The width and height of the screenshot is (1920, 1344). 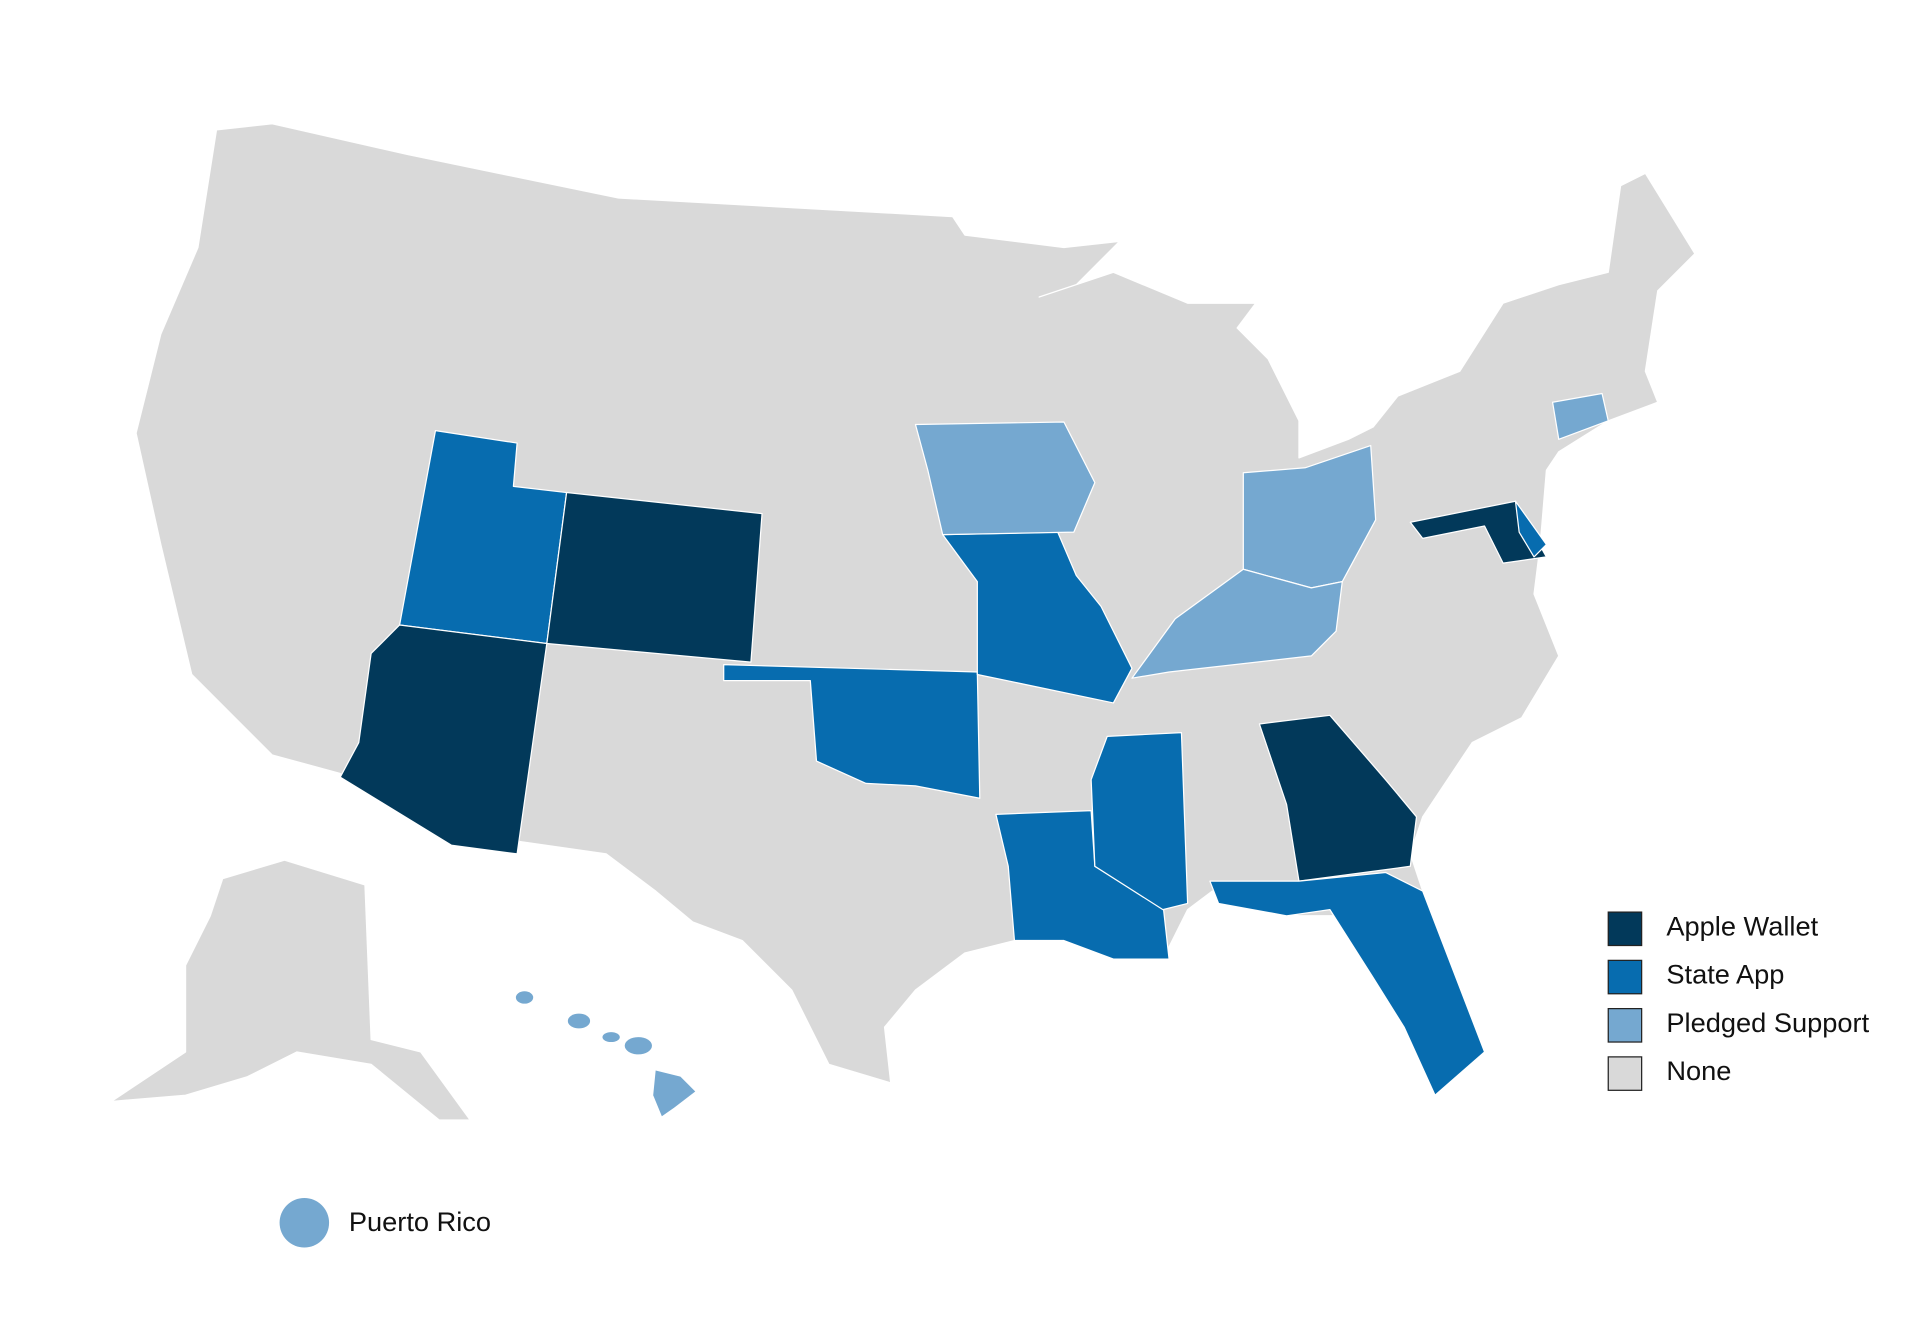 I want to click on legend: Apple Wallet State App Pledged Support None, so click(x=1738, y=1000).